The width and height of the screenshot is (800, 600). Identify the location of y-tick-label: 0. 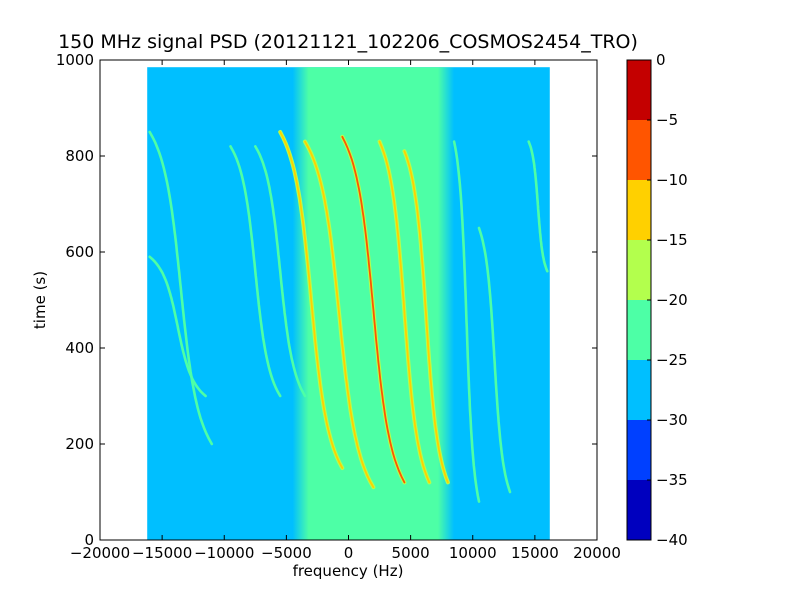
(89, 540).